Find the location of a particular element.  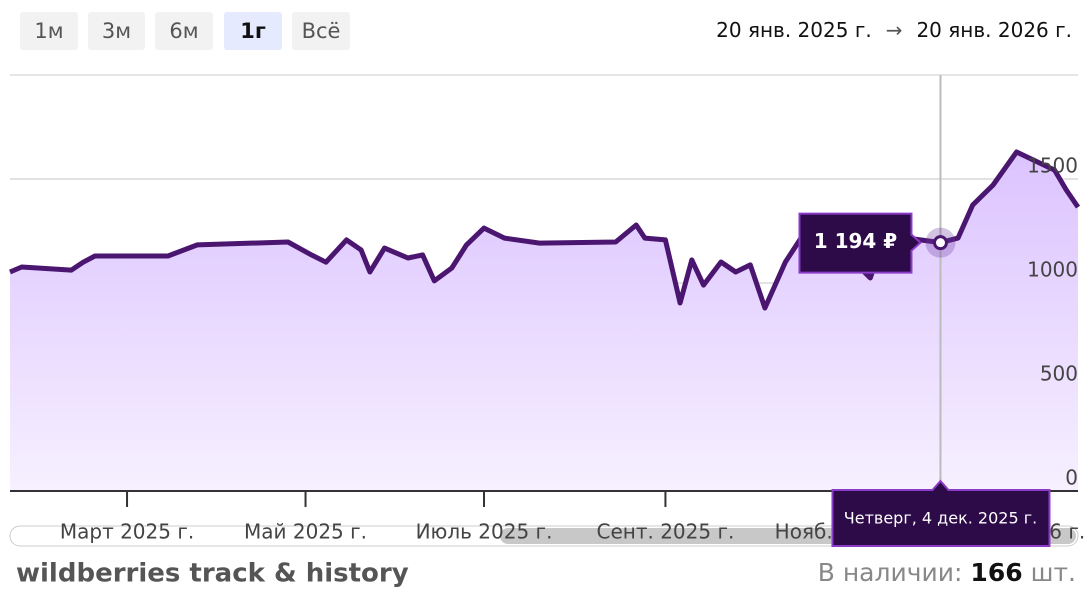

range-button: Всё is located at coordinates (321, 31).